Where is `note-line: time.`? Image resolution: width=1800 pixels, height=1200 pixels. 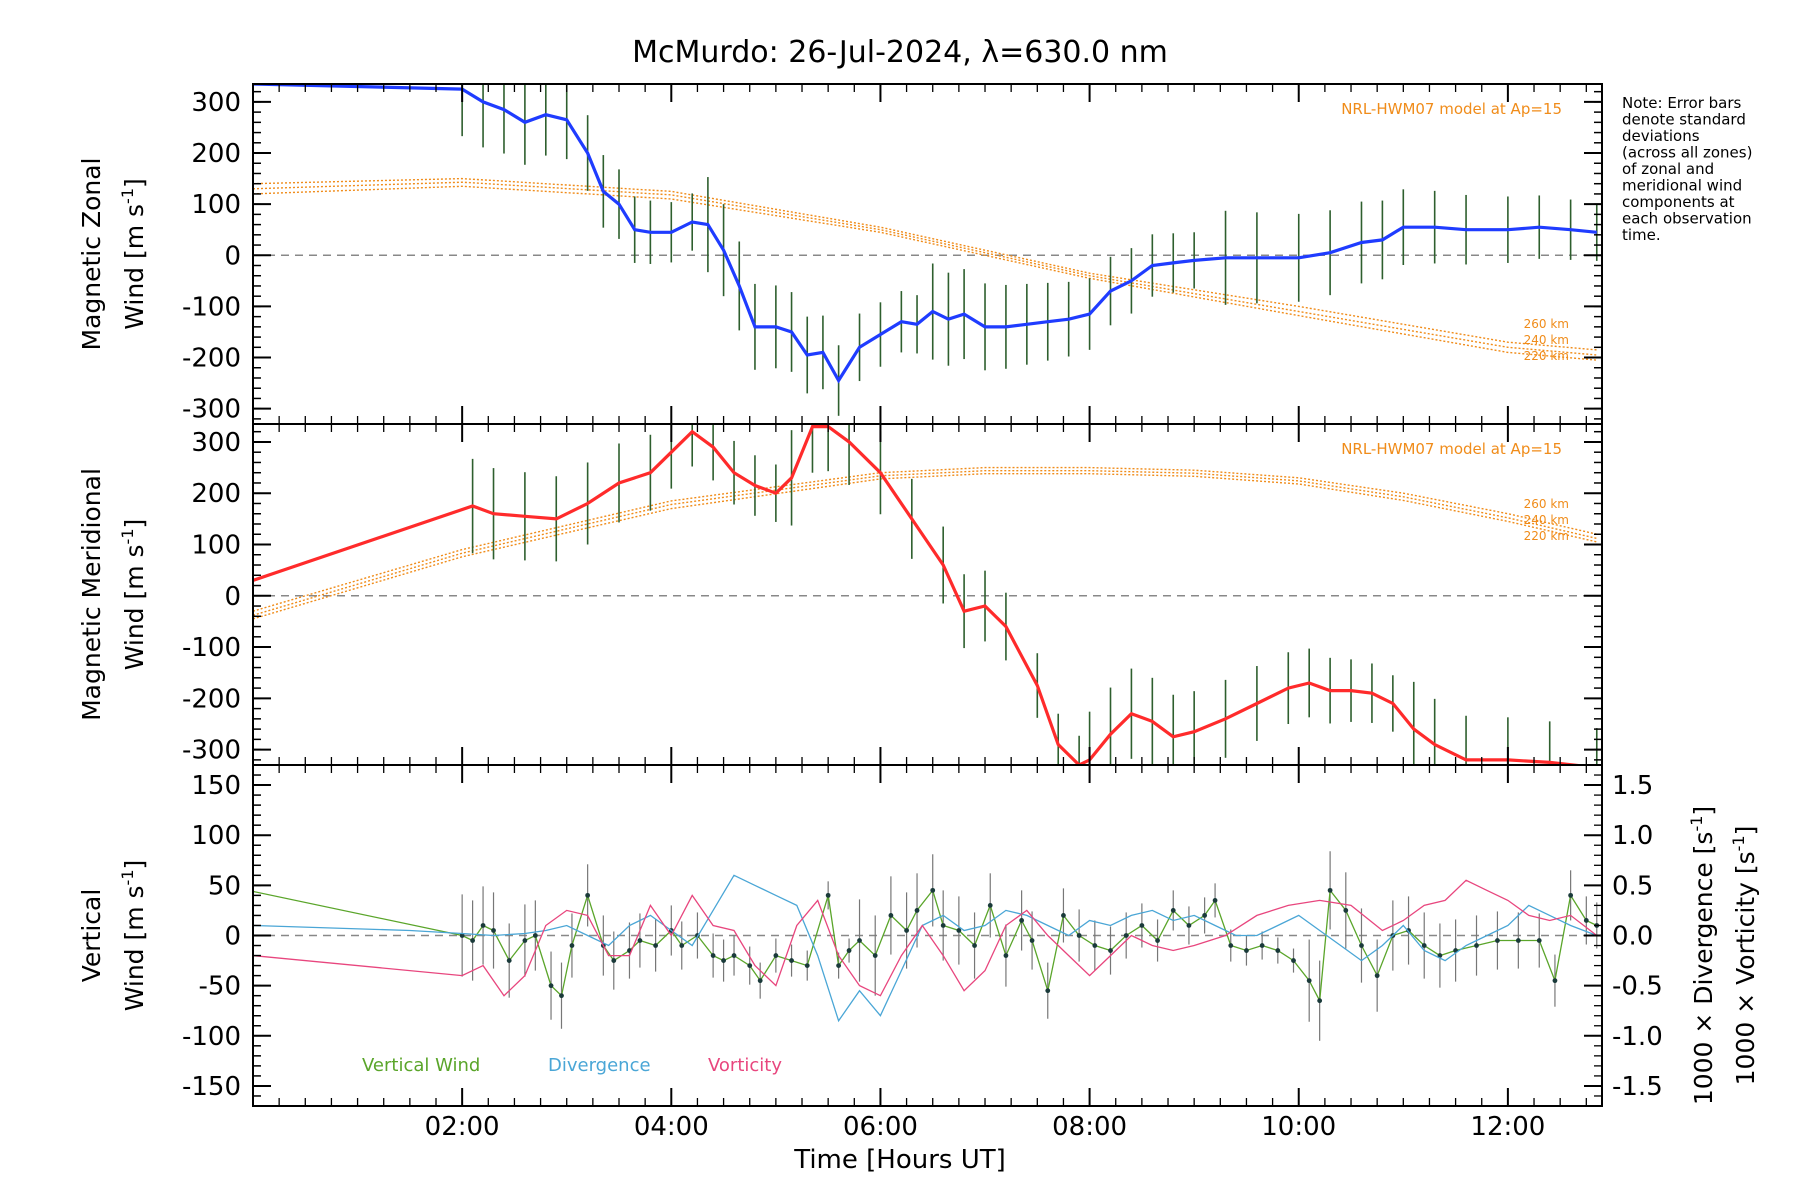 note-line: time. is located at coordinates (1641, 235).